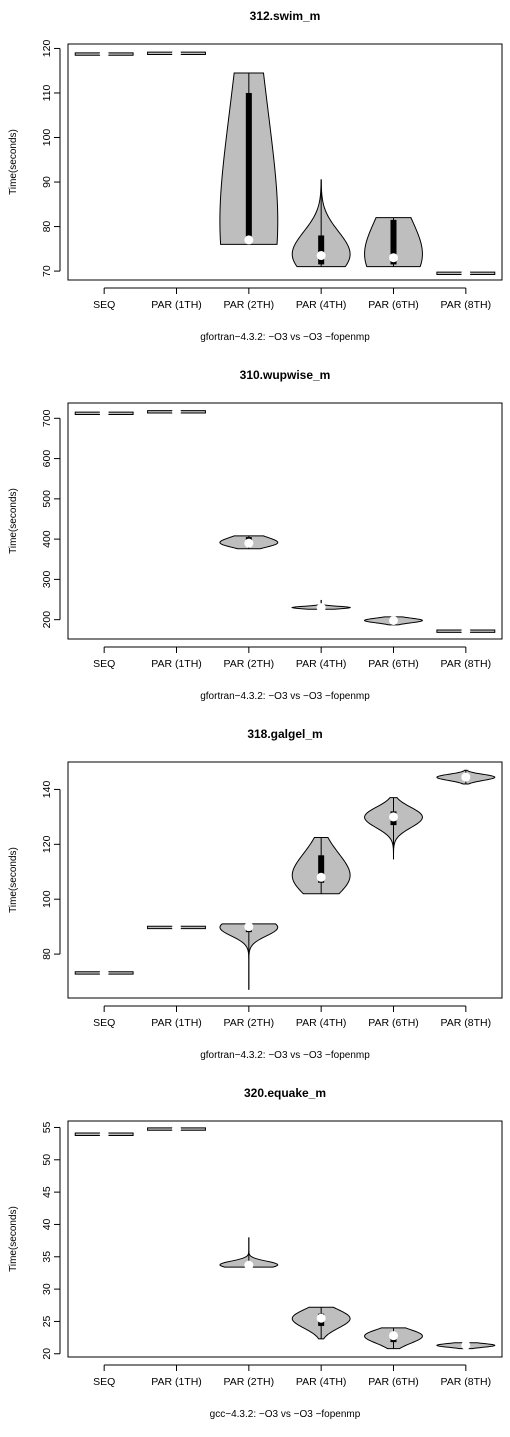 This screenshot has width=510, height=1437. I want to click on y-tick-label: 200, so click(47, 620).